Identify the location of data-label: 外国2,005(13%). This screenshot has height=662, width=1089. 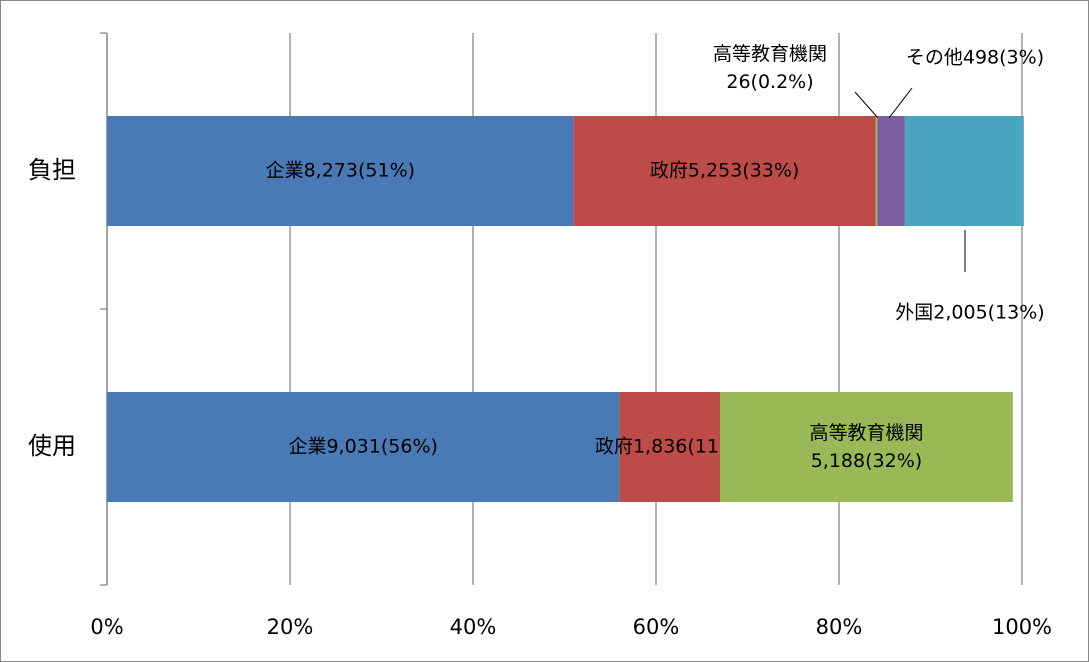
(969, 313).